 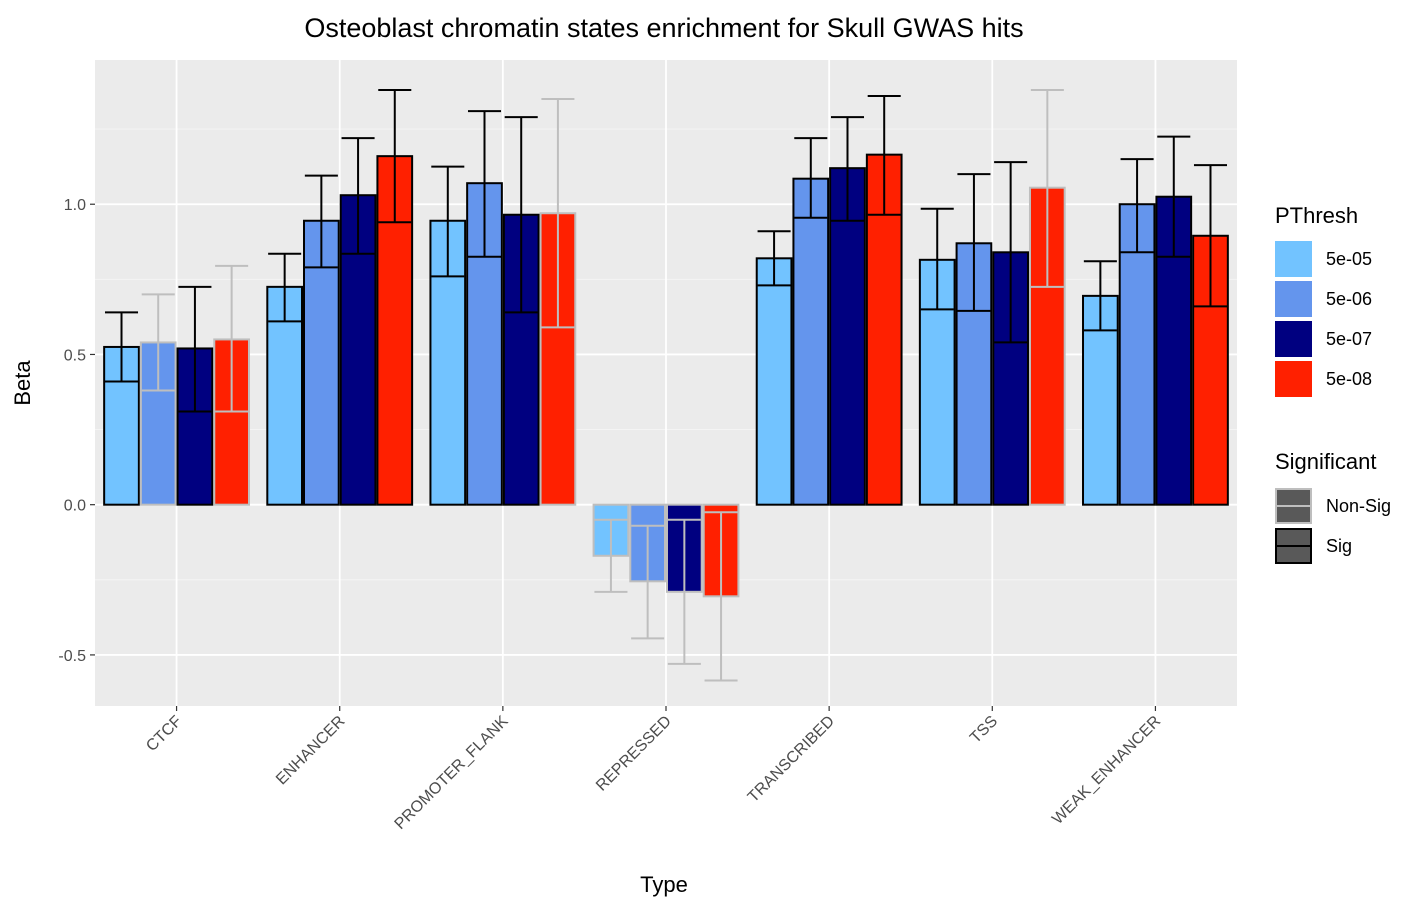 I want to click on y-tick-label: 0.0, so click(x=75, y=506).